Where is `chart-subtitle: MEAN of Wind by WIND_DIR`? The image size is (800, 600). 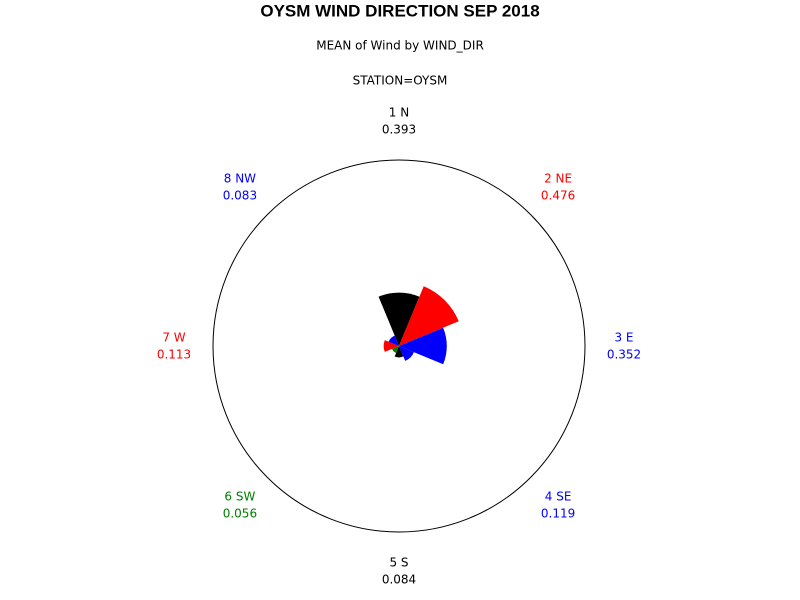
chart-subtitle: MEAN of Wind by WIND_DIR is located at coordinates (400, 46).